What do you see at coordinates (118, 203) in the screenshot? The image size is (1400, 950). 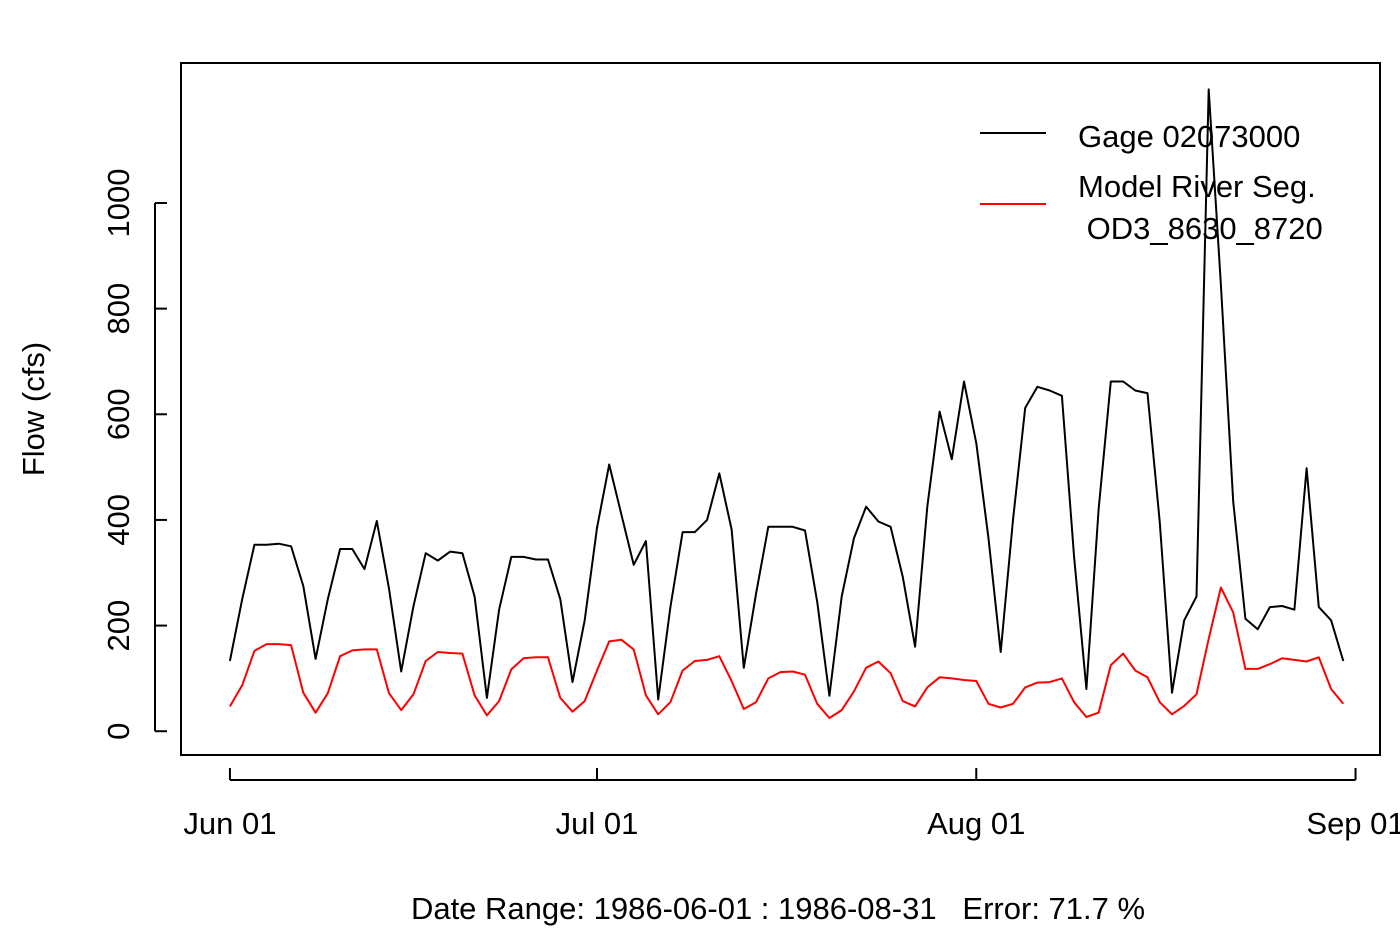 I see `y-tick-label: 1000` at bounding box center [118, 203].